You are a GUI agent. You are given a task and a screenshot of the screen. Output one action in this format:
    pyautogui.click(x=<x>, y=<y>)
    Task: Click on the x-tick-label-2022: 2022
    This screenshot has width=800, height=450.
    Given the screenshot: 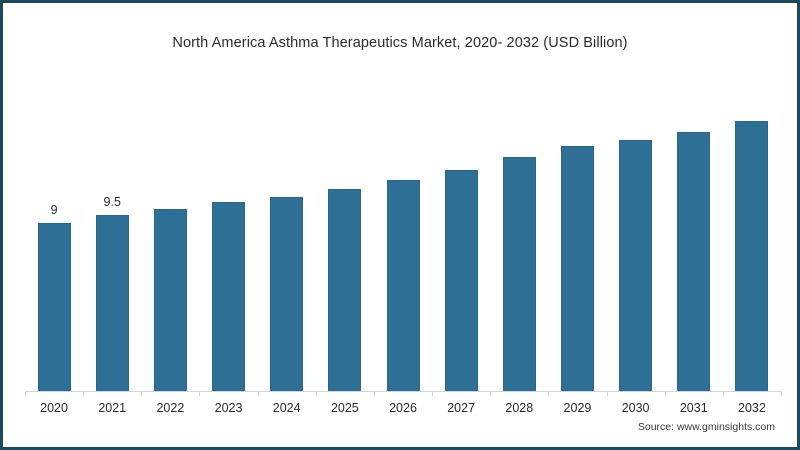 What is the action you would take?
    pyautogui.click(x=170, y=408)
    